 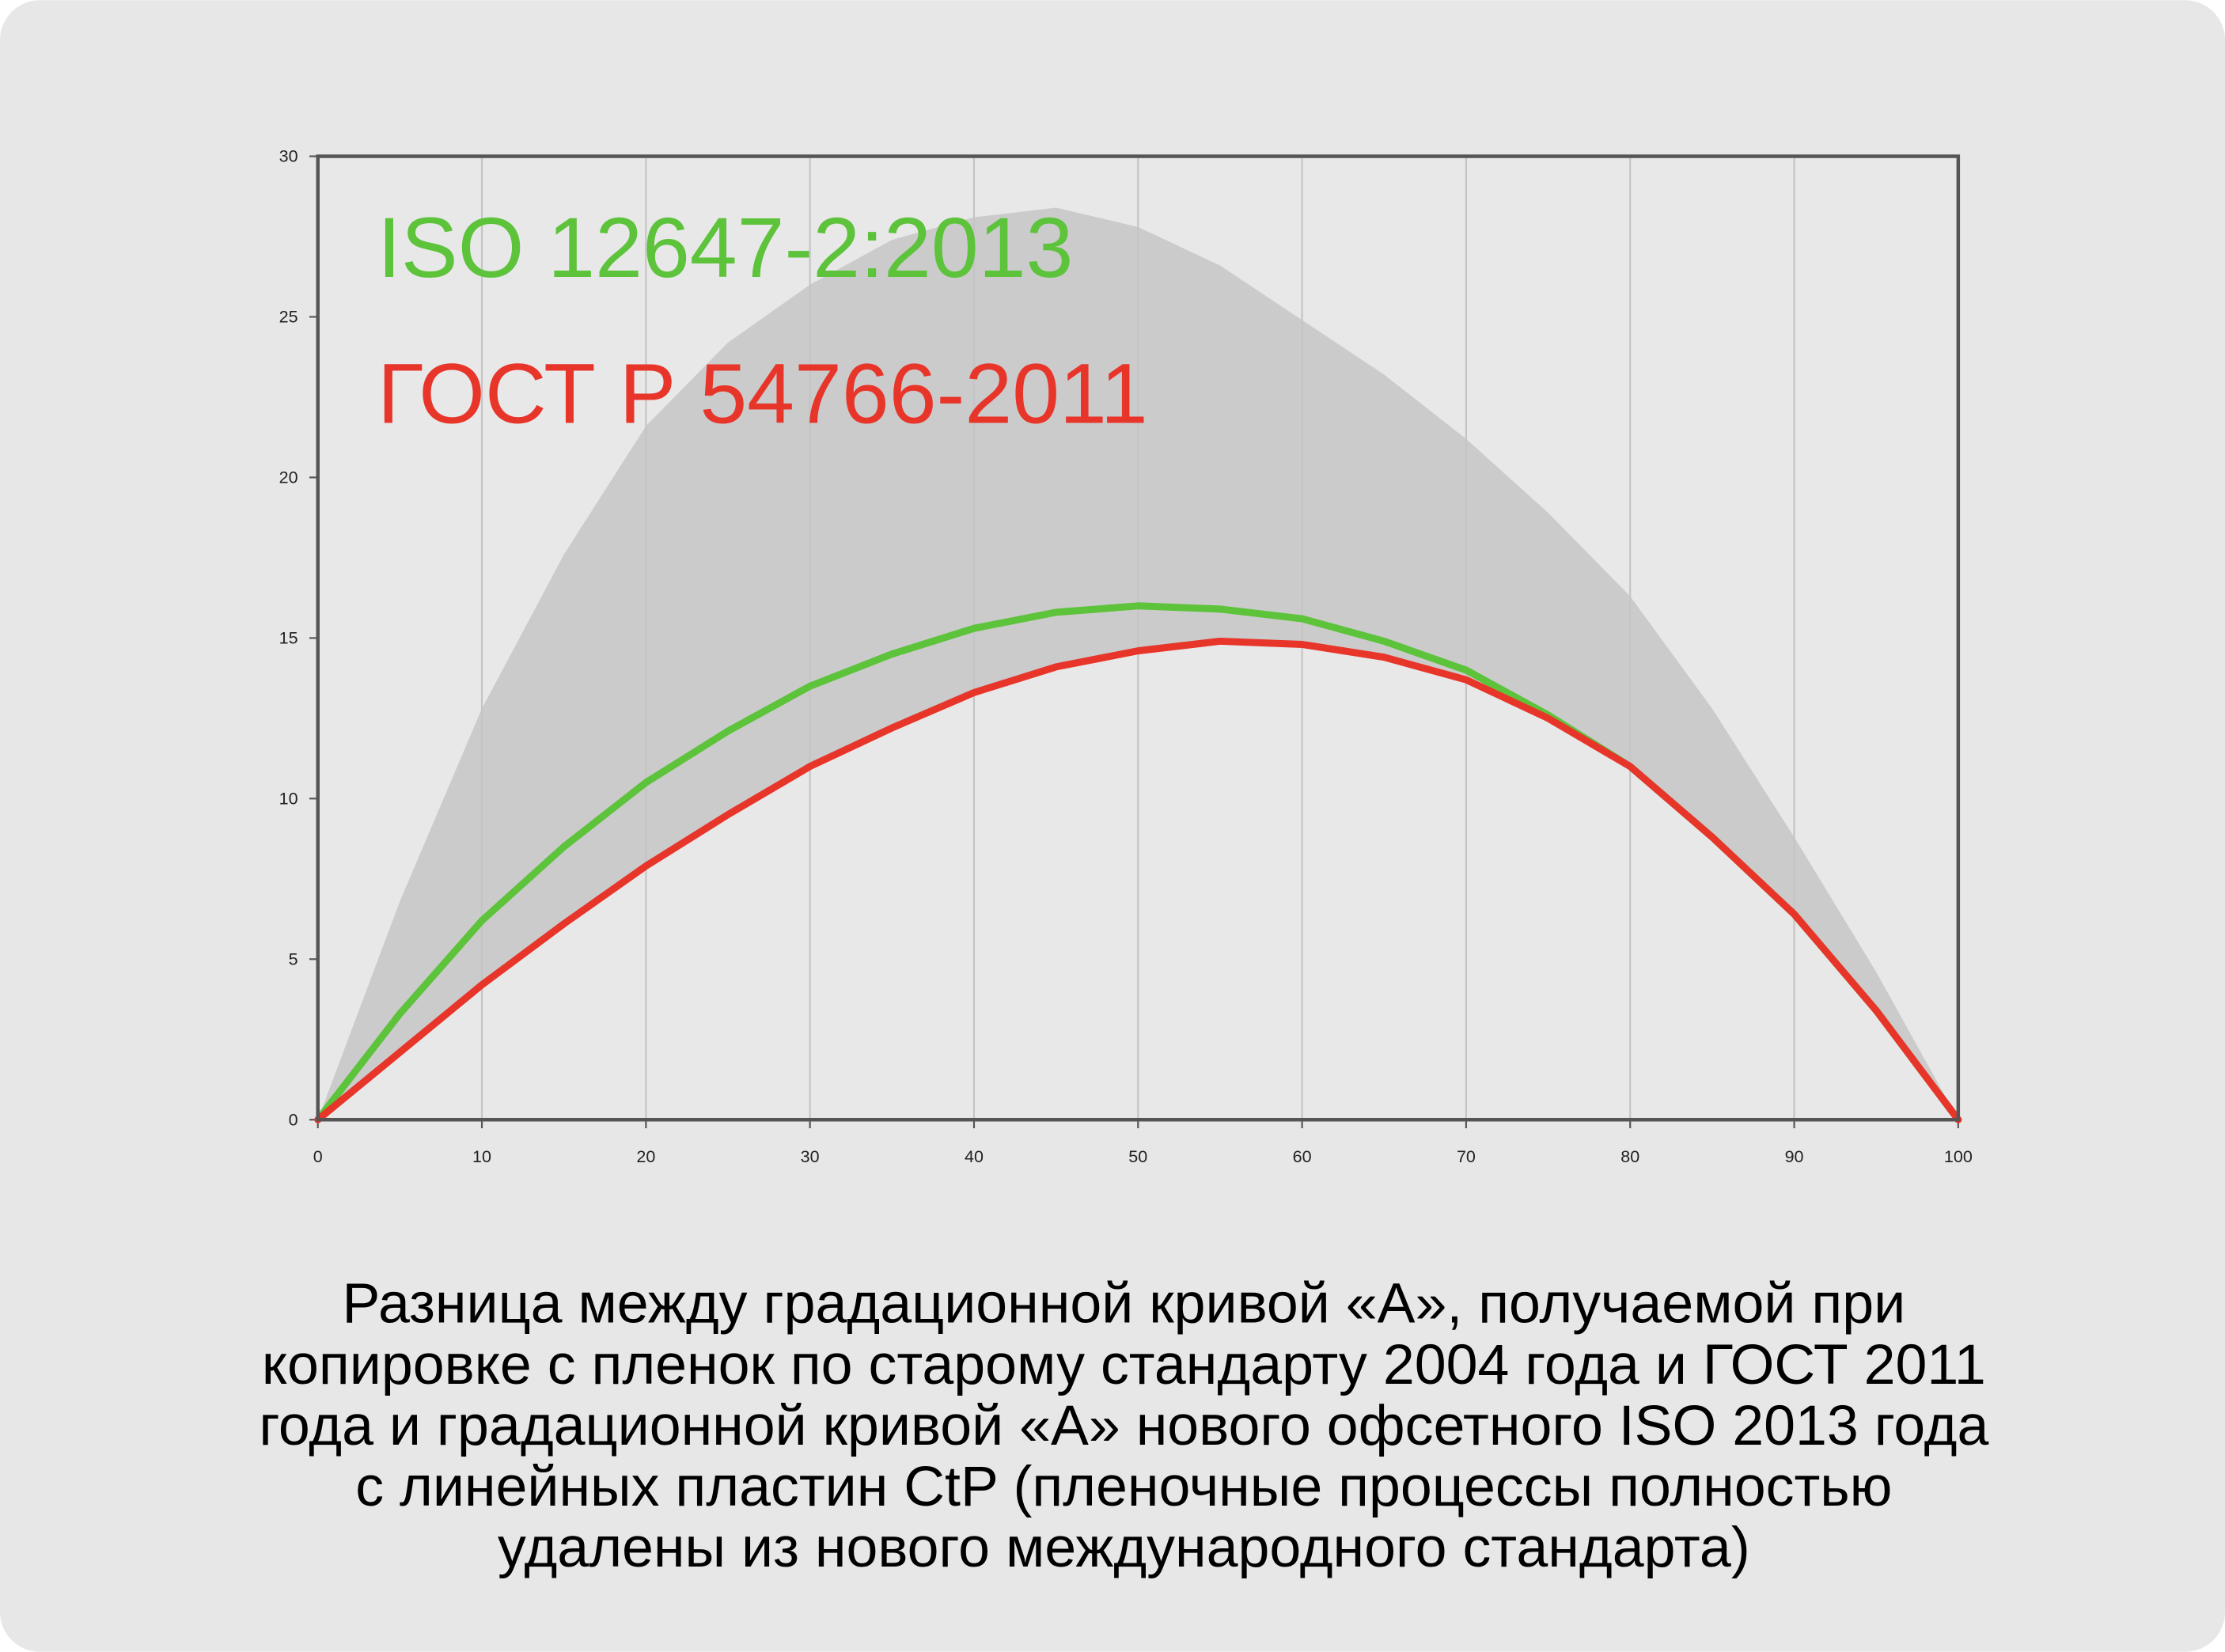 What do you see at coordinates (1302, 1157) in the screenshot?
I see `x-tick-label: 60` at bounding box center [1302, 1157].